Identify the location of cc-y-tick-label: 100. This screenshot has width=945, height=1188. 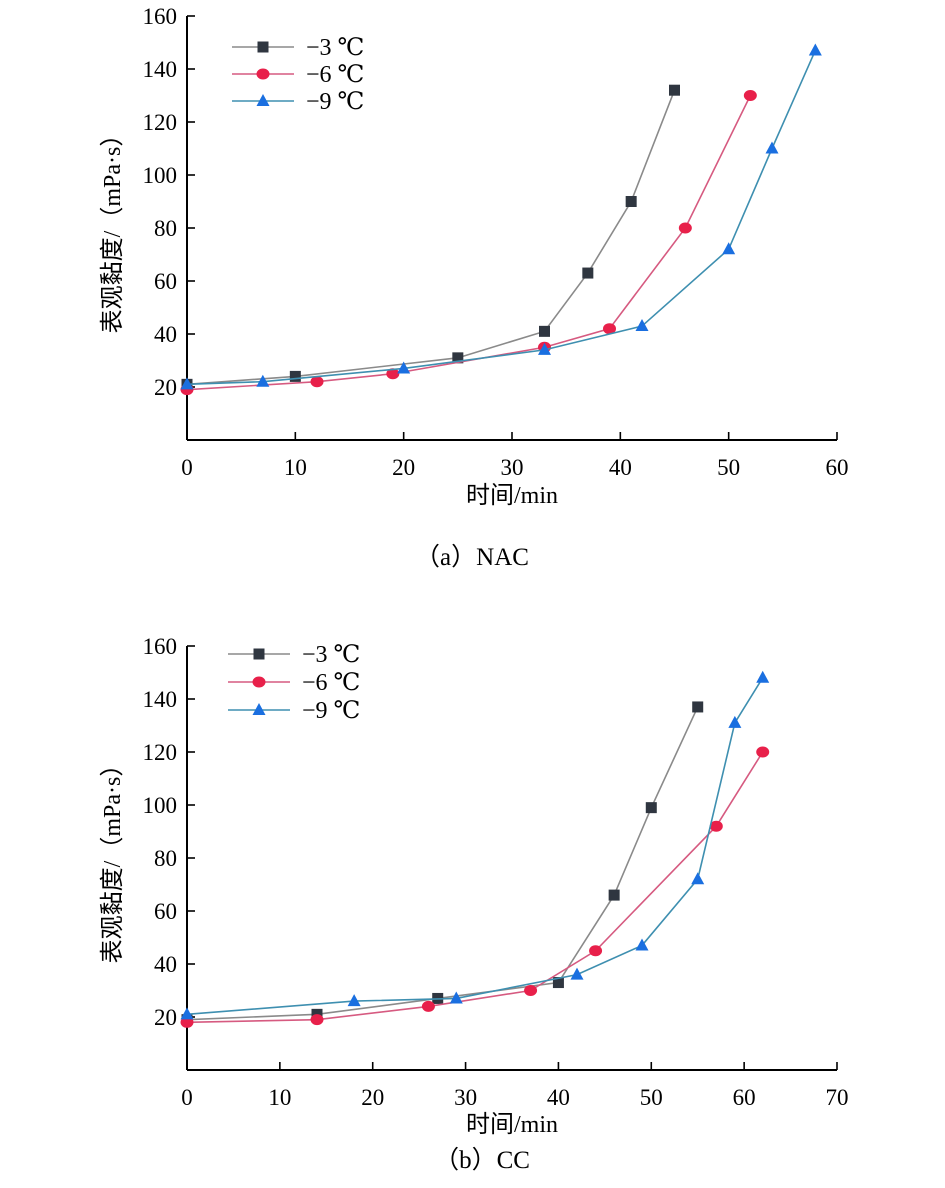
(160, 805).